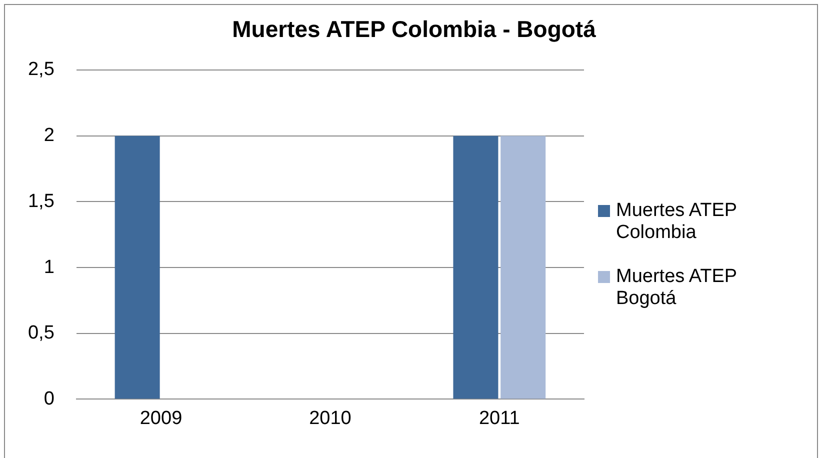 The image size is (828, 458). I want to click on x-tick-label: 2011, so click(499, 418).